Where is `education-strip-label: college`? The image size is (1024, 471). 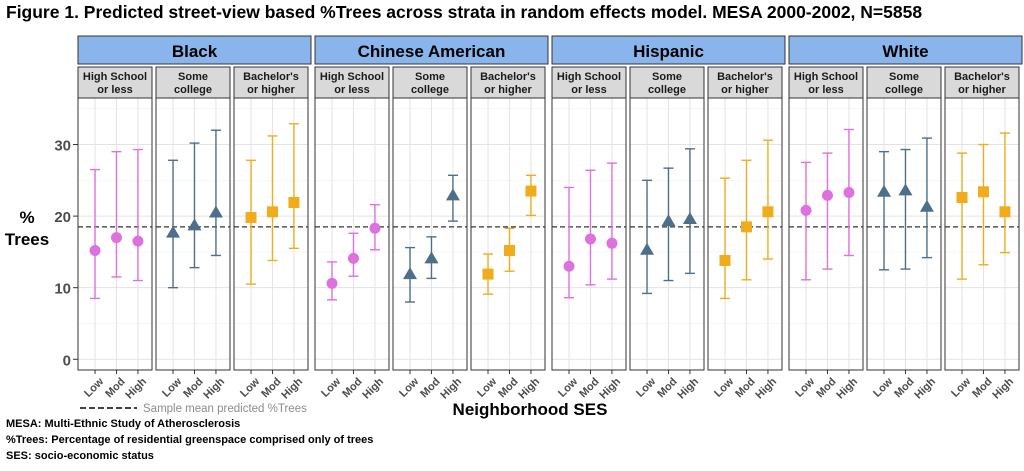
education-strip-label: college is located at coordinates (193, 90).